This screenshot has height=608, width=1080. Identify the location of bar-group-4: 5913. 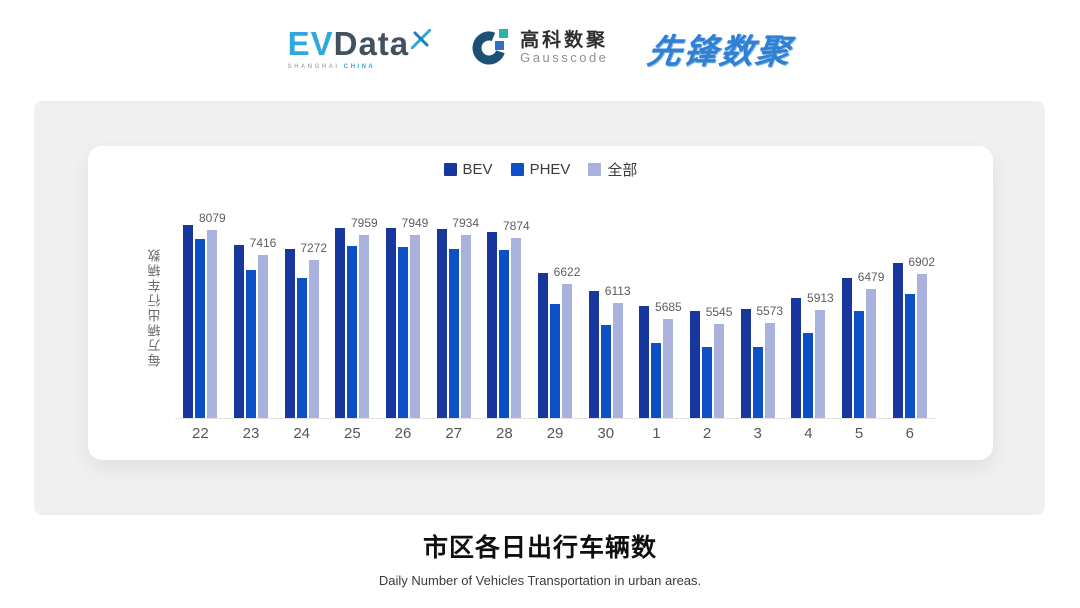
(808, 306).